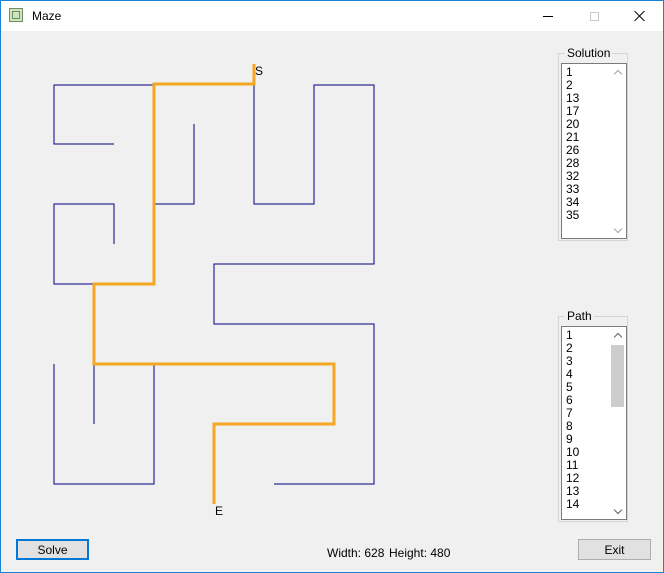  What do you see at coordinates (617, 376) in the screenshot?
I see `scroll-thumb` at bounding box center [617, 376].